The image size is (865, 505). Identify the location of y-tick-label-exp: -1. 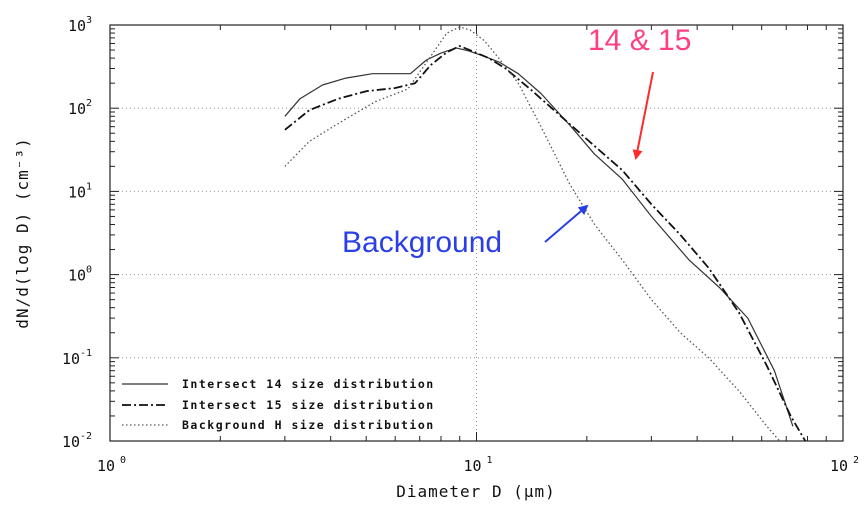
(86, 353).